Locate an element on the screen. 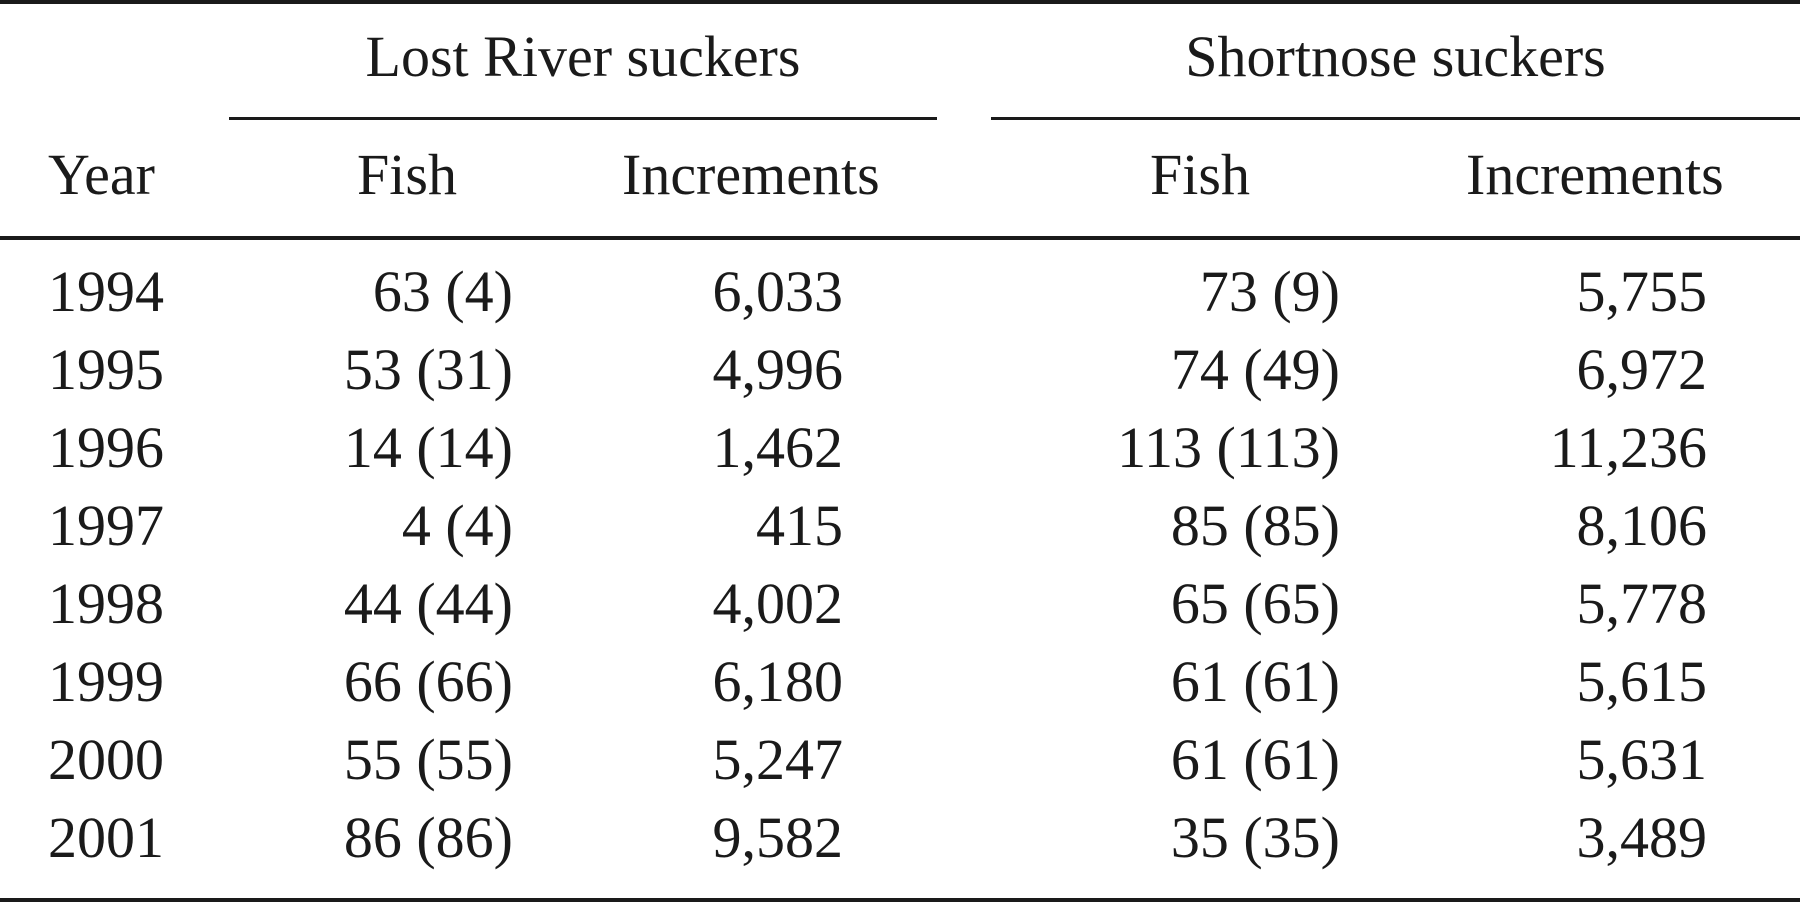 This screenshot has height=904, width=1800. table-row: 1997 4 (4) 415 85 (85) 8,106 is located at coordinates (900, 536).